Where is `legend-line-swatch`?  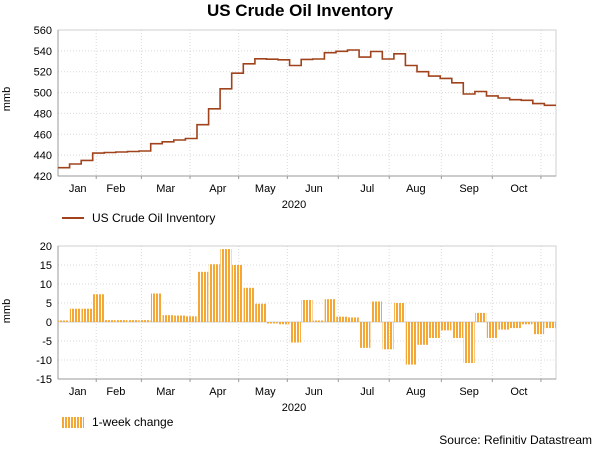 legend-line-swatch is located at coordinates (73, 218).